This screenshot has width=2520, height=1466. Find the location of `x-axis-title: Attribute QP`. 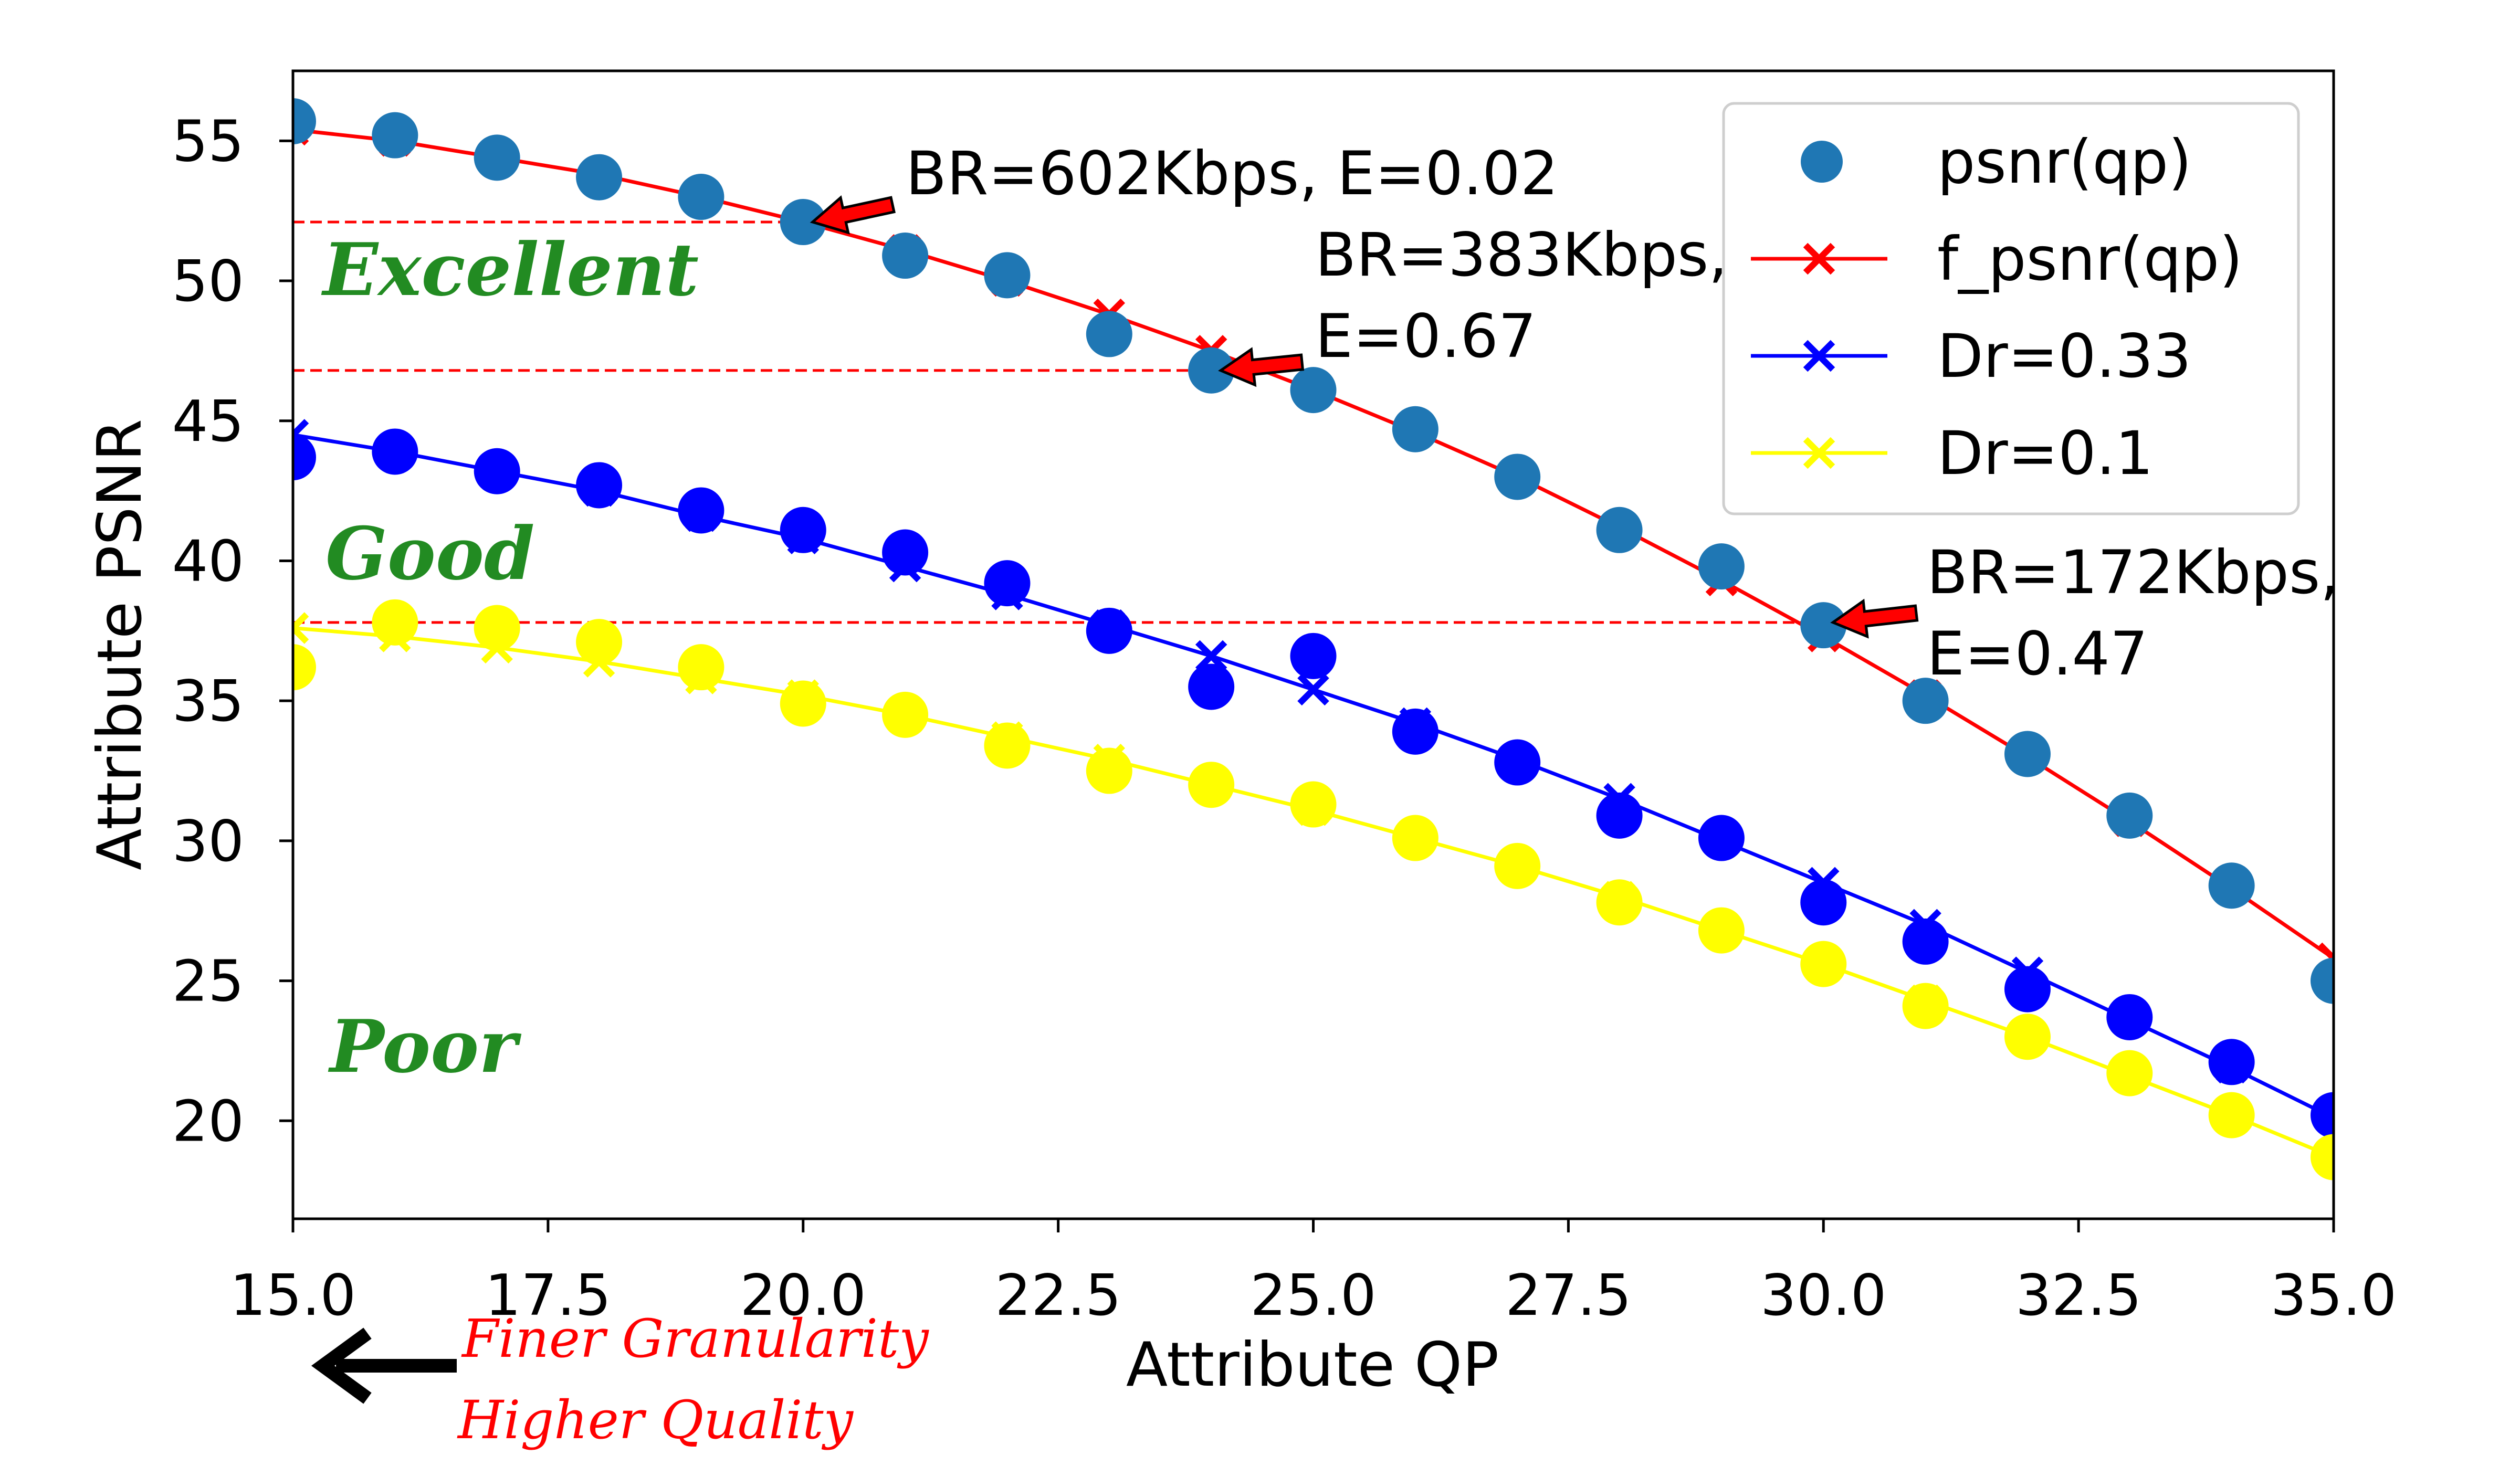

x-axis-title: Attribute QP is located at coordinates (1312, 1365).